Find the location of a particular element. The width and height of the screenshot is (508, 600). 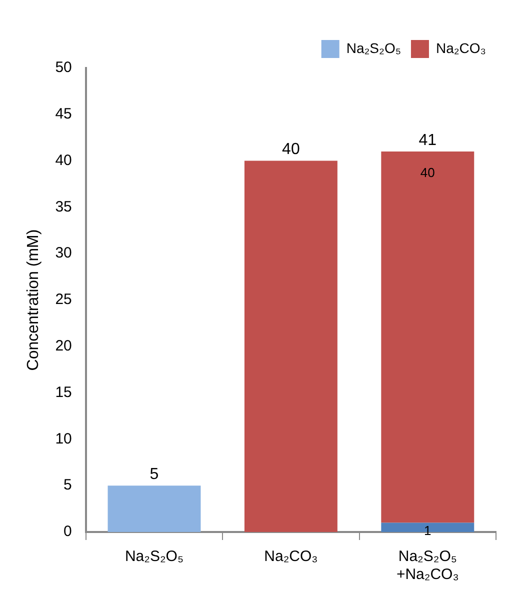

y-tick-label: 15 is located at coordinates (63, 392).